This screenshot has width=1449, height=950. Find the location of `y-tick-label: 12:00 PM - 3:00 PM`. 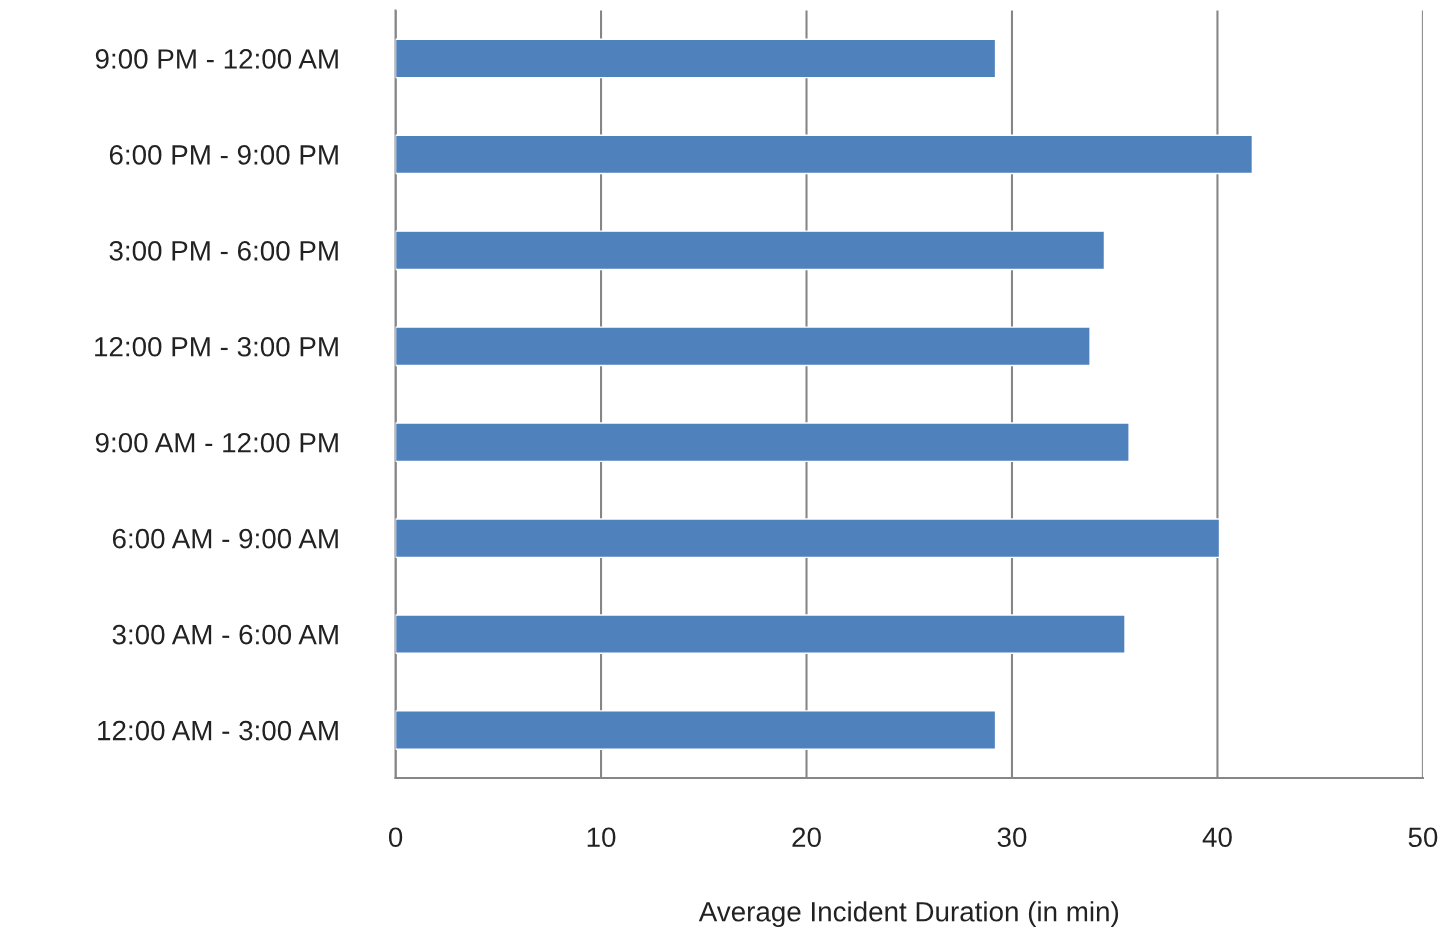

y-tick-label: 12:00 PM - 3:00 PM is located at coordinates (216, 346).